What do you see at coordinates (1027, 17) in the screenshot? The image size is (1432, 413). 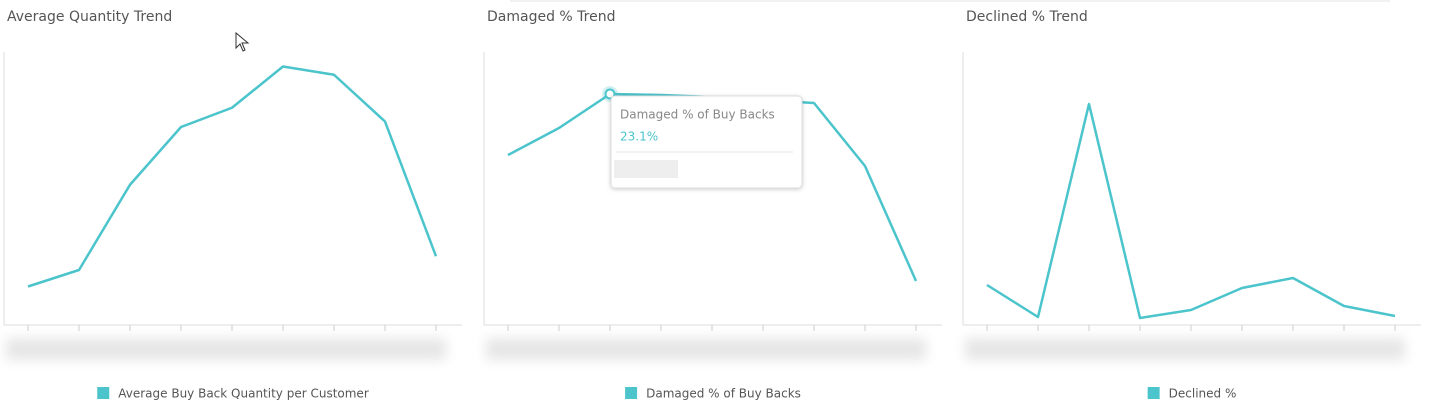 I see `chart-title: Declined % Trend` at bounding box center [1027, 17].